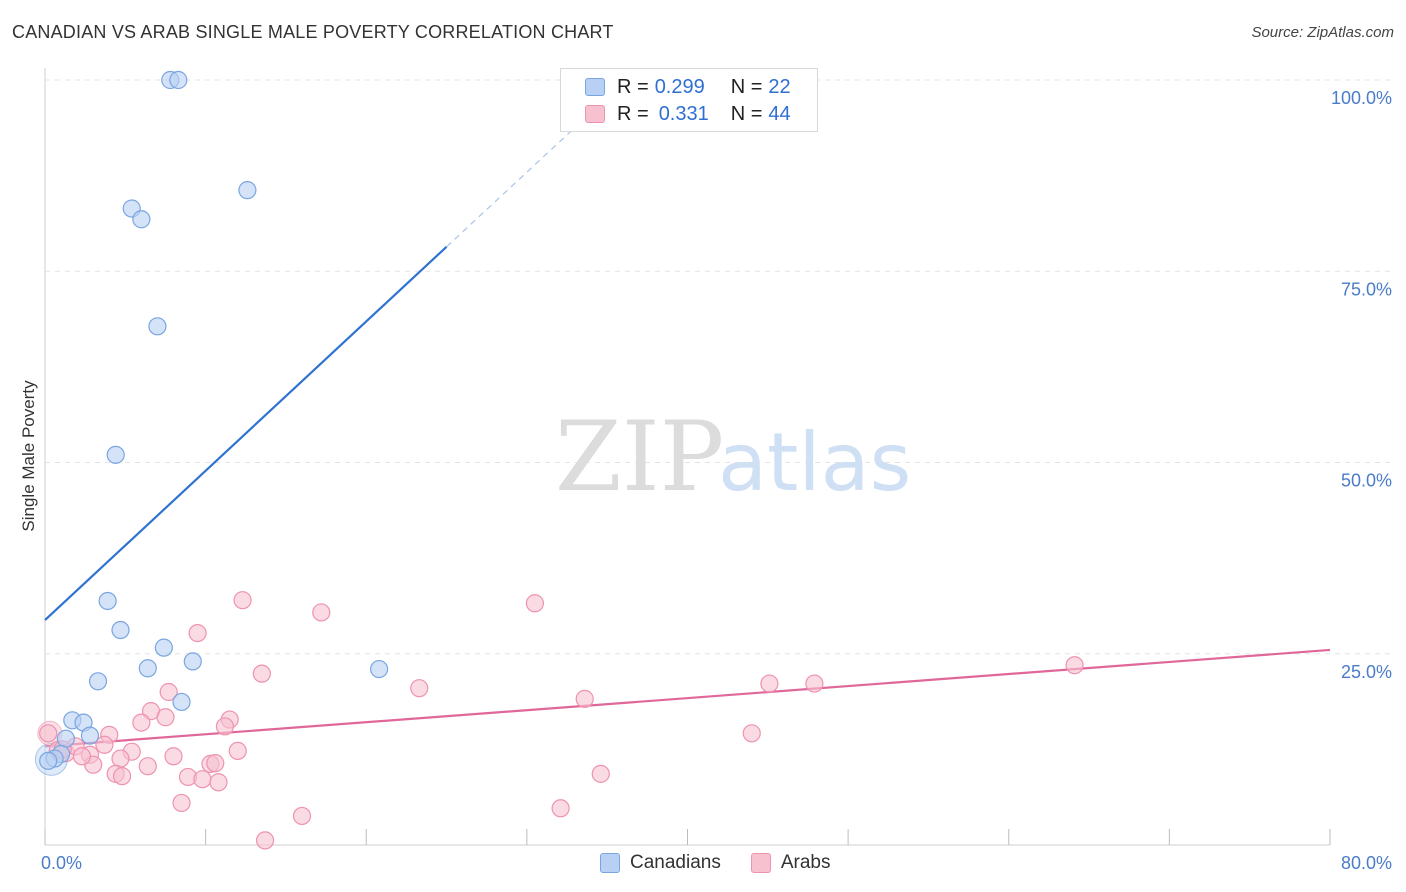 The image size is (1406, 892). I want to click on watermark: ZIP atlas, so click(733, 457).